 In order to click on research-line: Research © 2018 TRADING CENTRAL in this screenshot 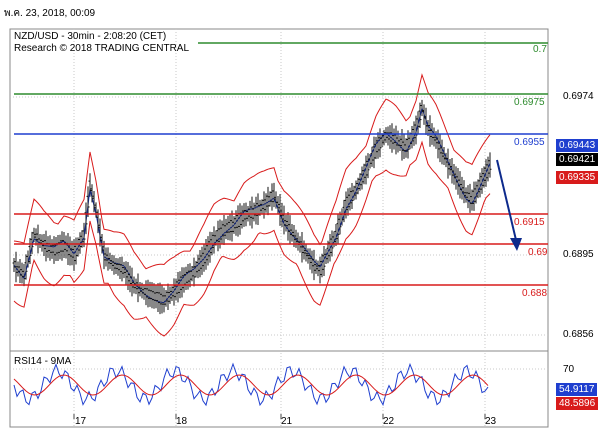, I will do `click(102, 48)`.